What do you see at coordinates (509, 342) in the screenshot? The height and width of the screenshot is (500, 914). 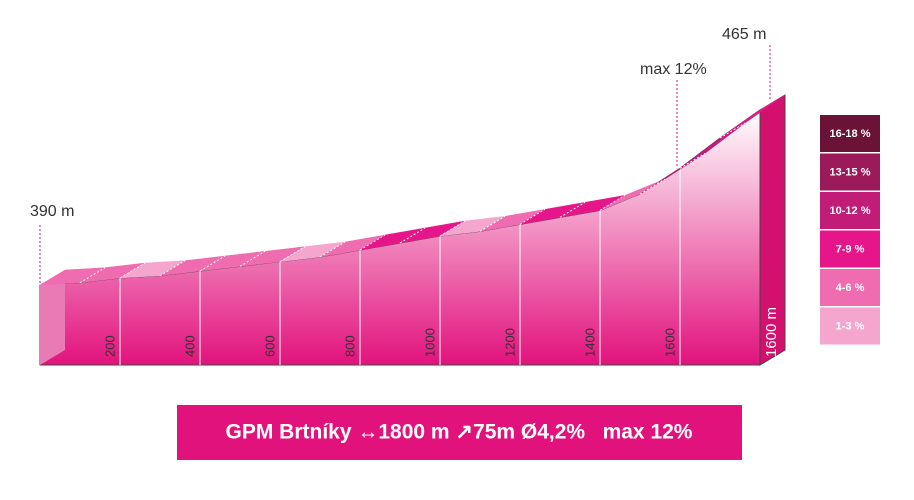 I see `x-tick-label: 1200` at bounding box center [509, 342].